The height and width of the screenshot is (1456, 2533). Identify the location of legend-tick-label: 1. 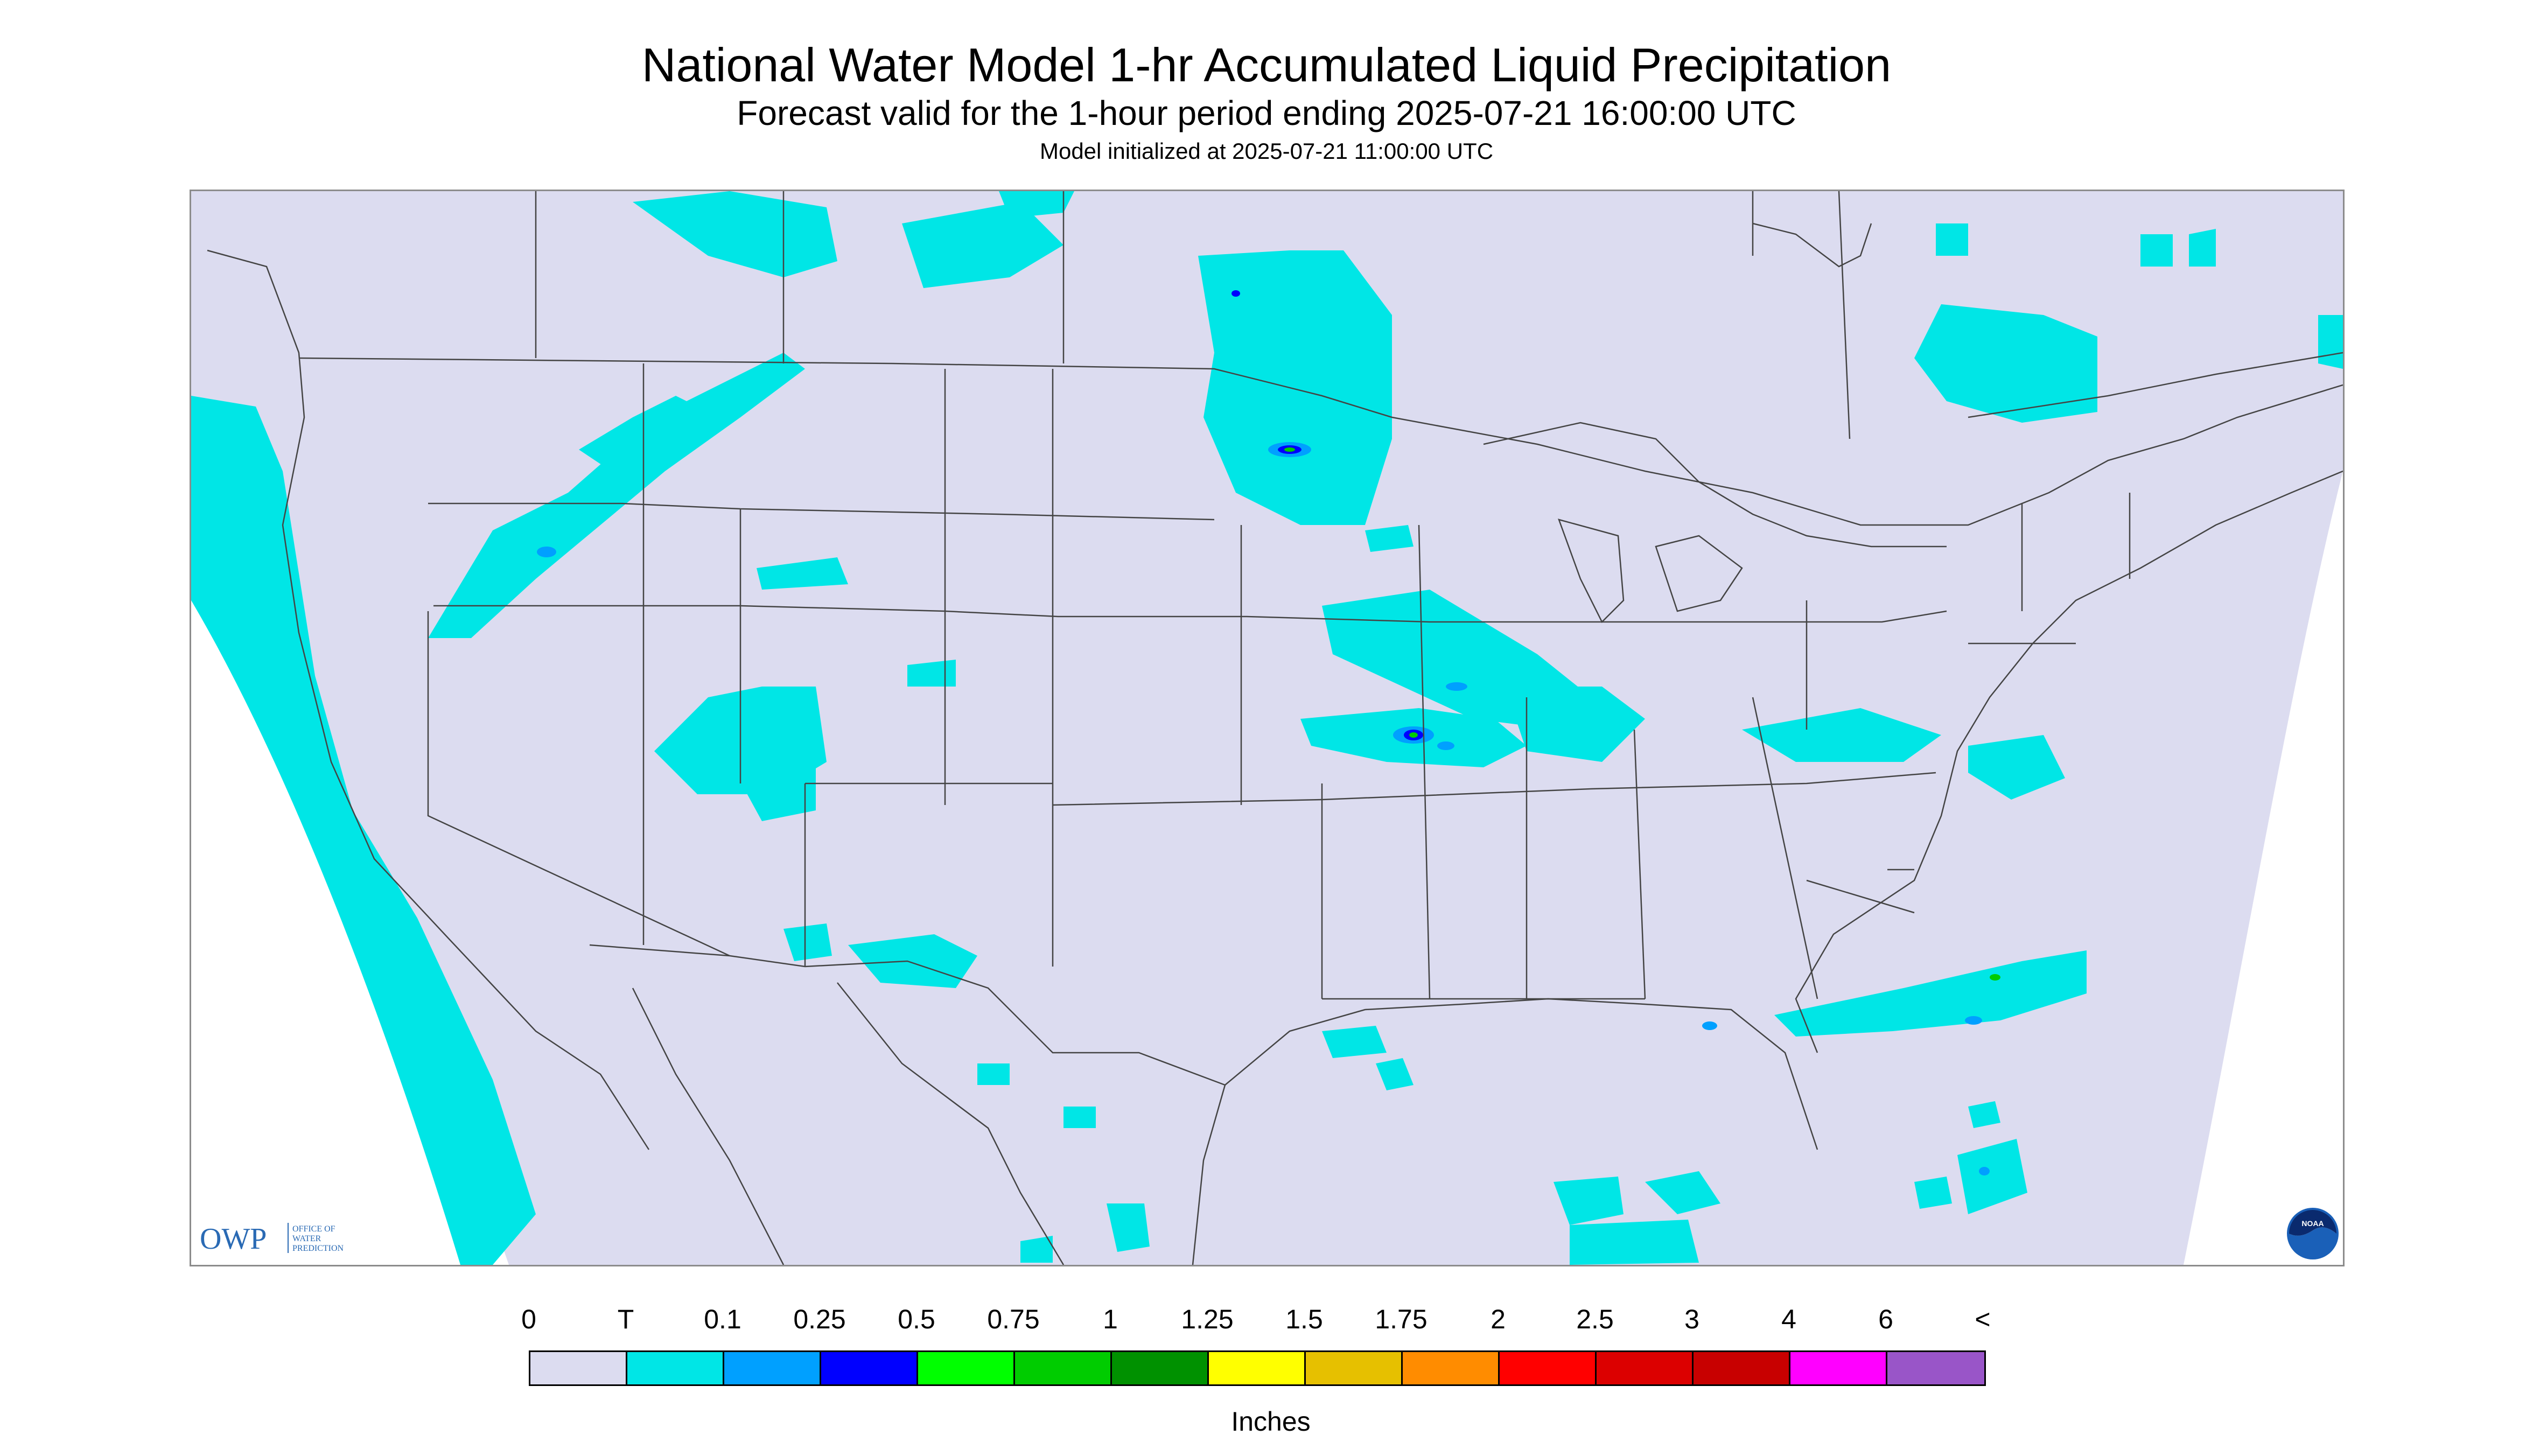
(1110, 1319).